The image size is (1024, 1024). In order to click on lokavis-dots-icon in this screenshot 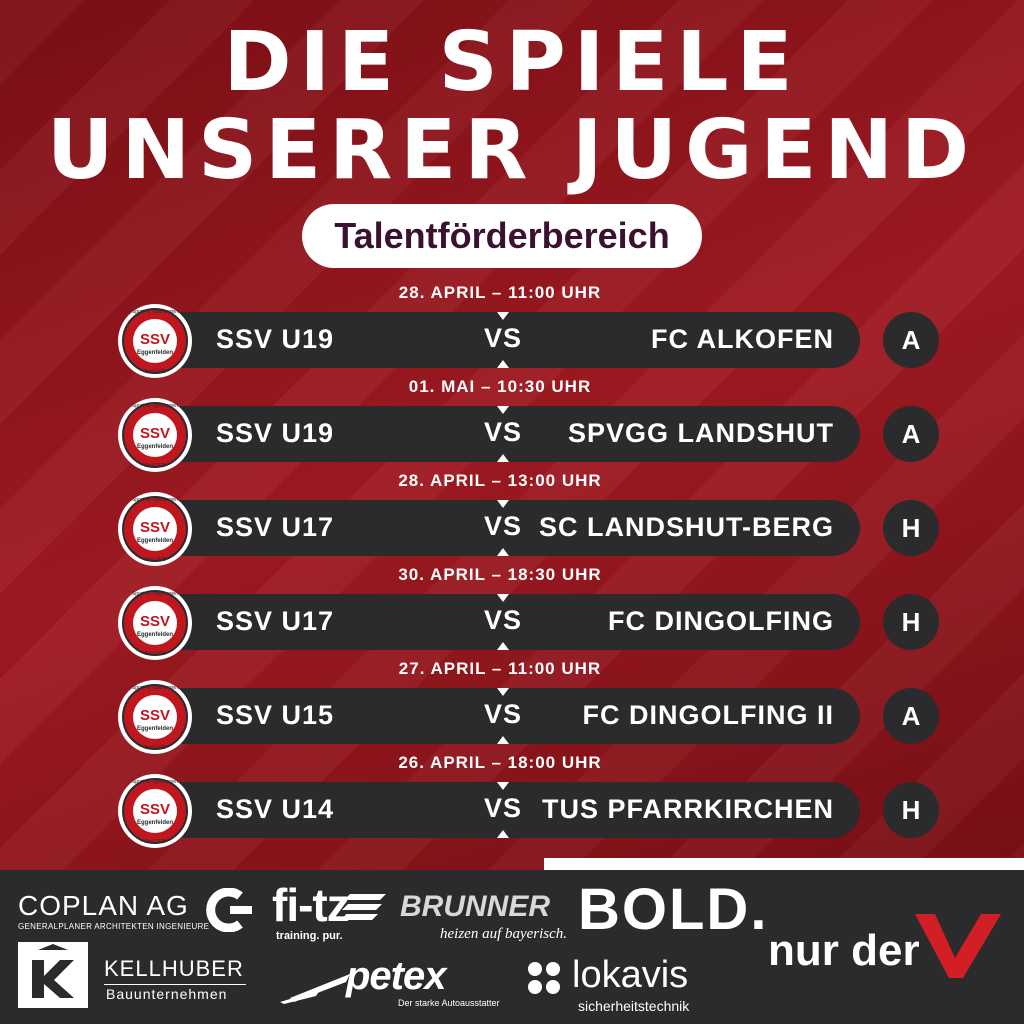, I will do `click(544, 978)`.